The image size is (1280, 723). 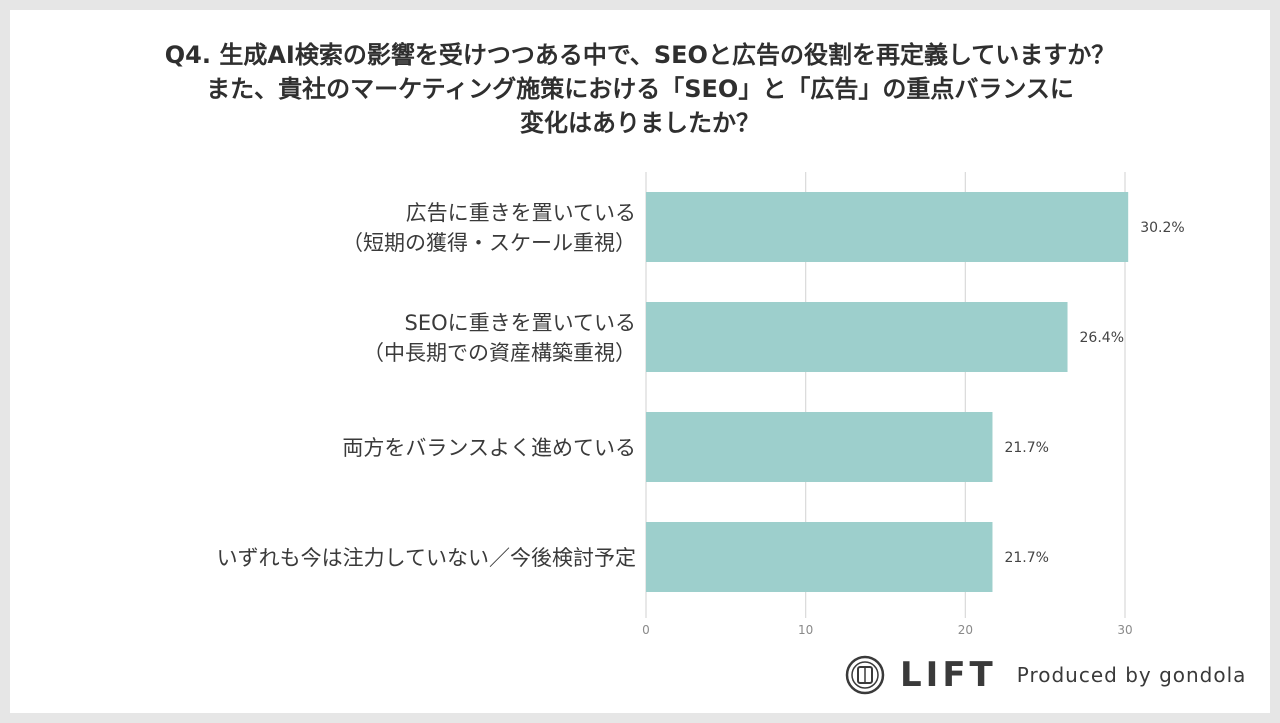 I want to click on x-tick-label-2: 20, so click(x=965, y=630).